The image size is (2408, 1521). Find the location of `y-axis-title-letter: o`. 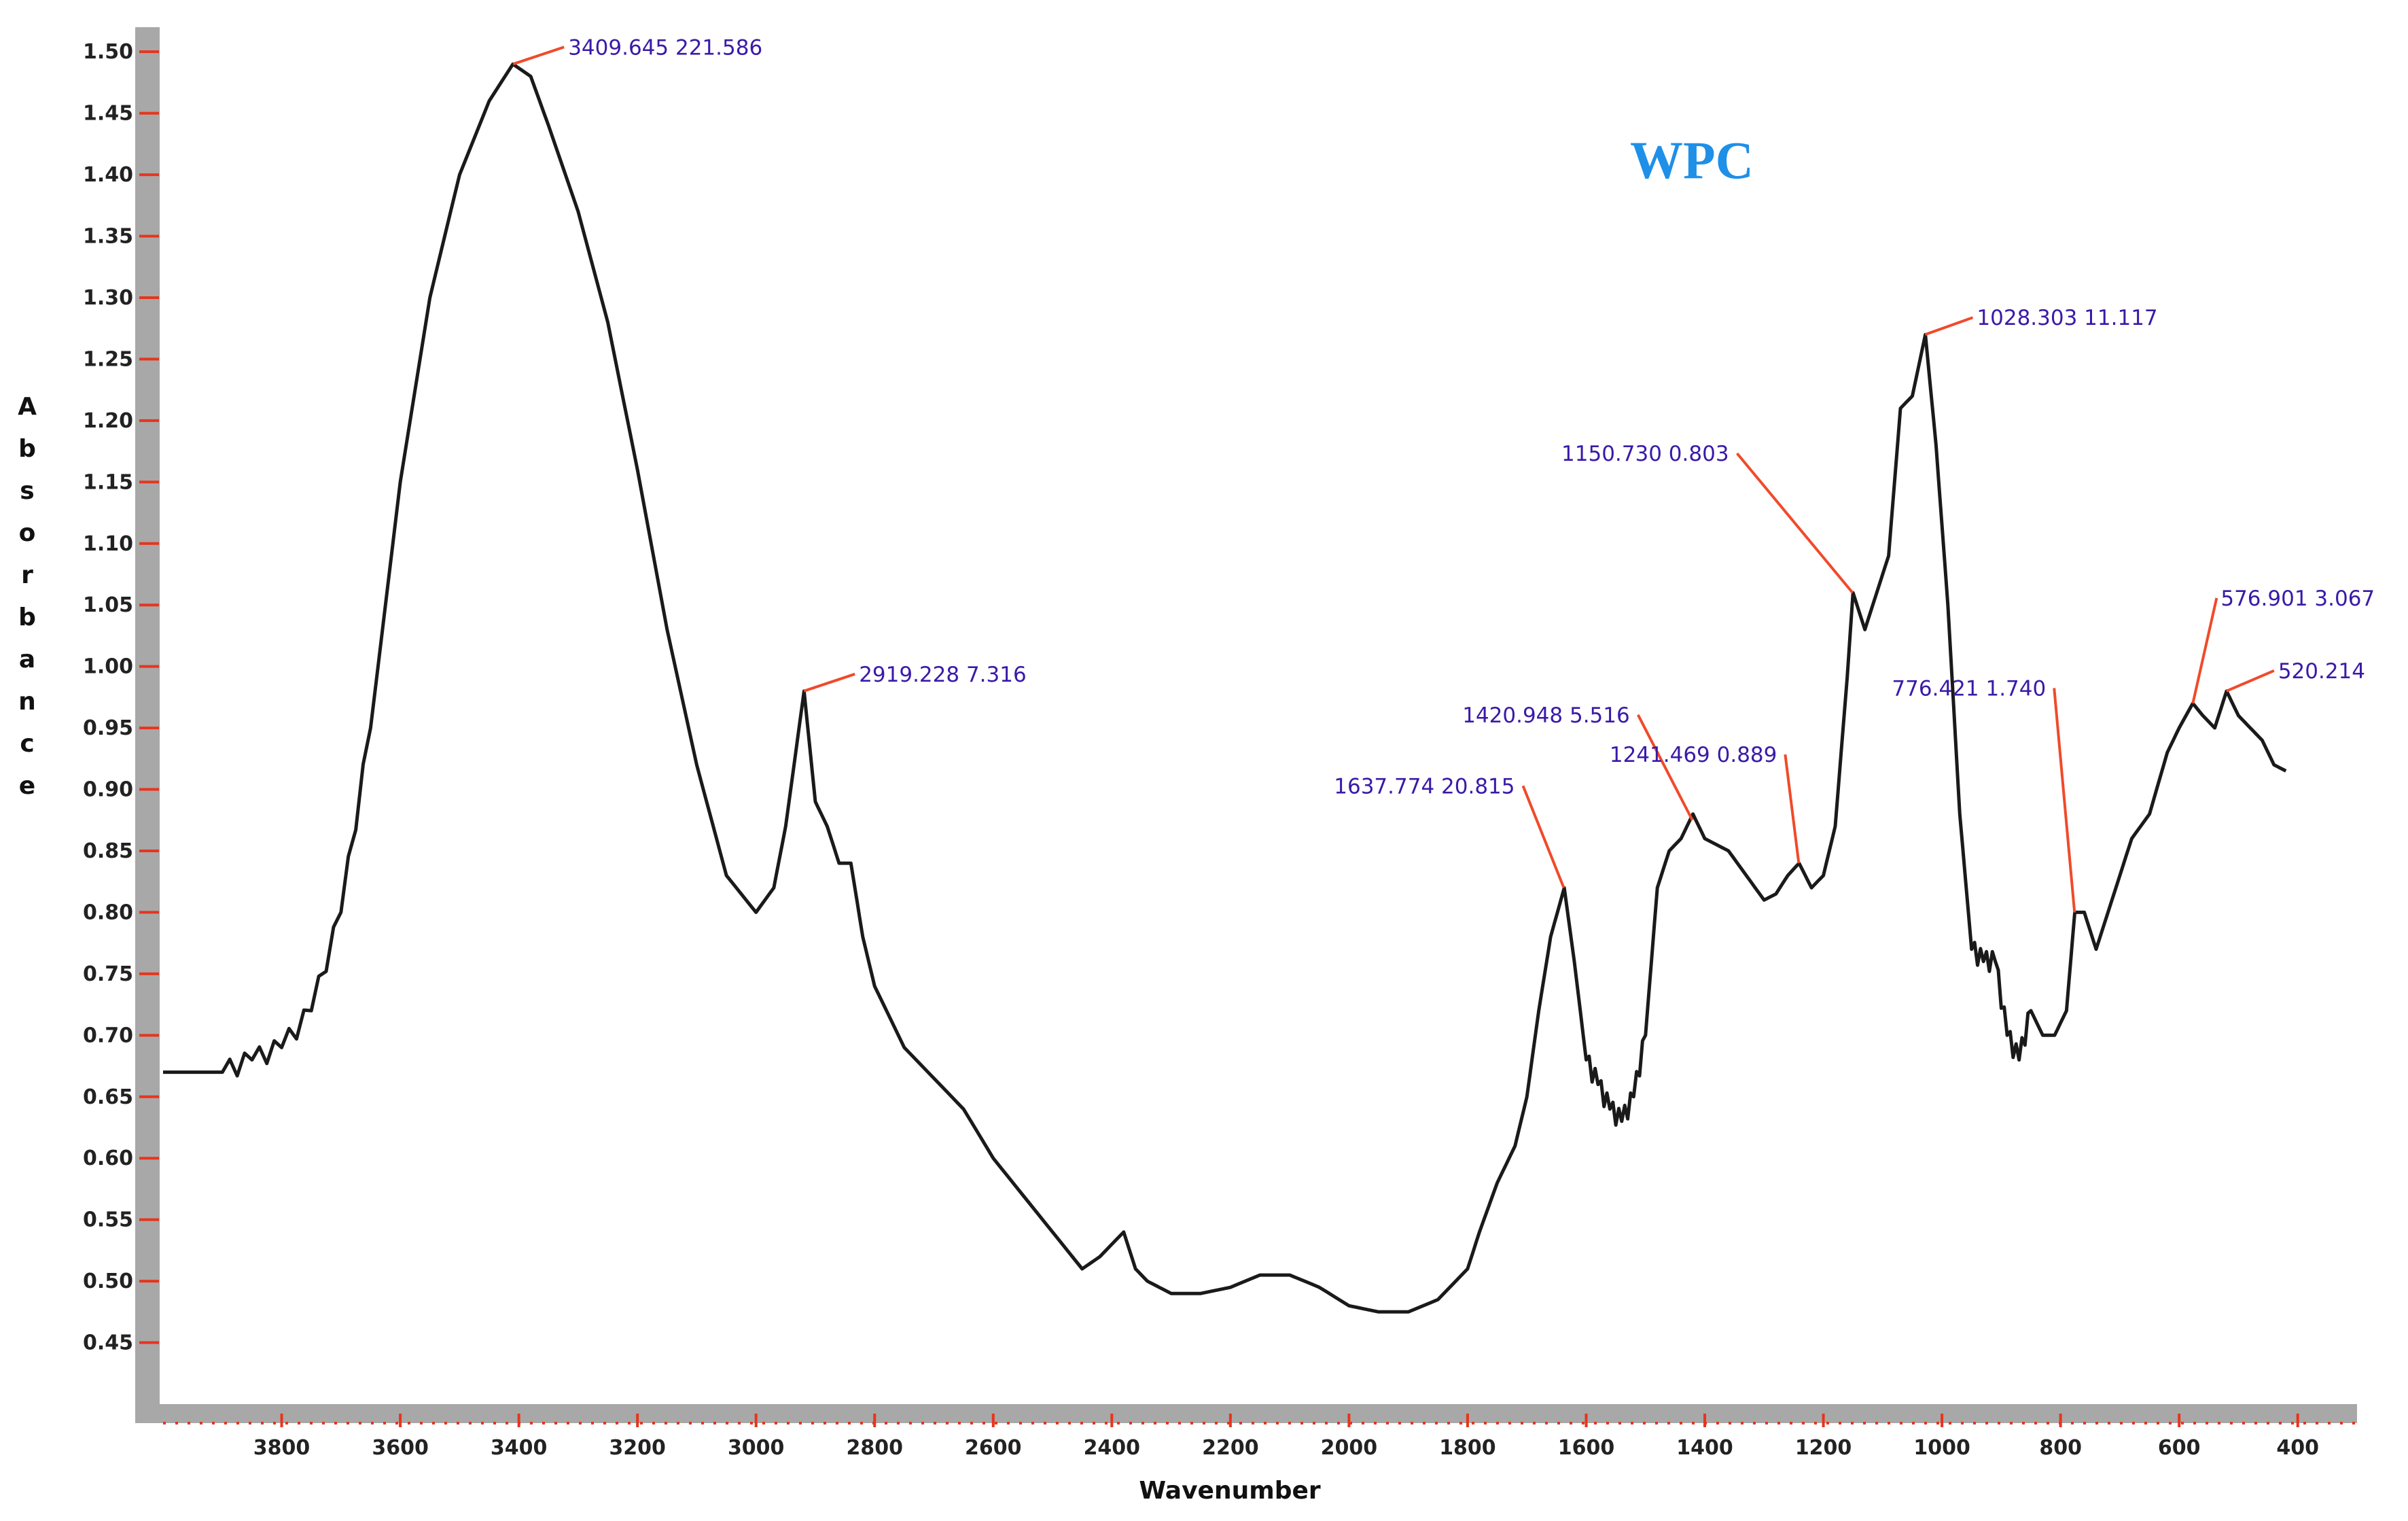

y-axis-title-letter: o is located at coordinates (27, 533).